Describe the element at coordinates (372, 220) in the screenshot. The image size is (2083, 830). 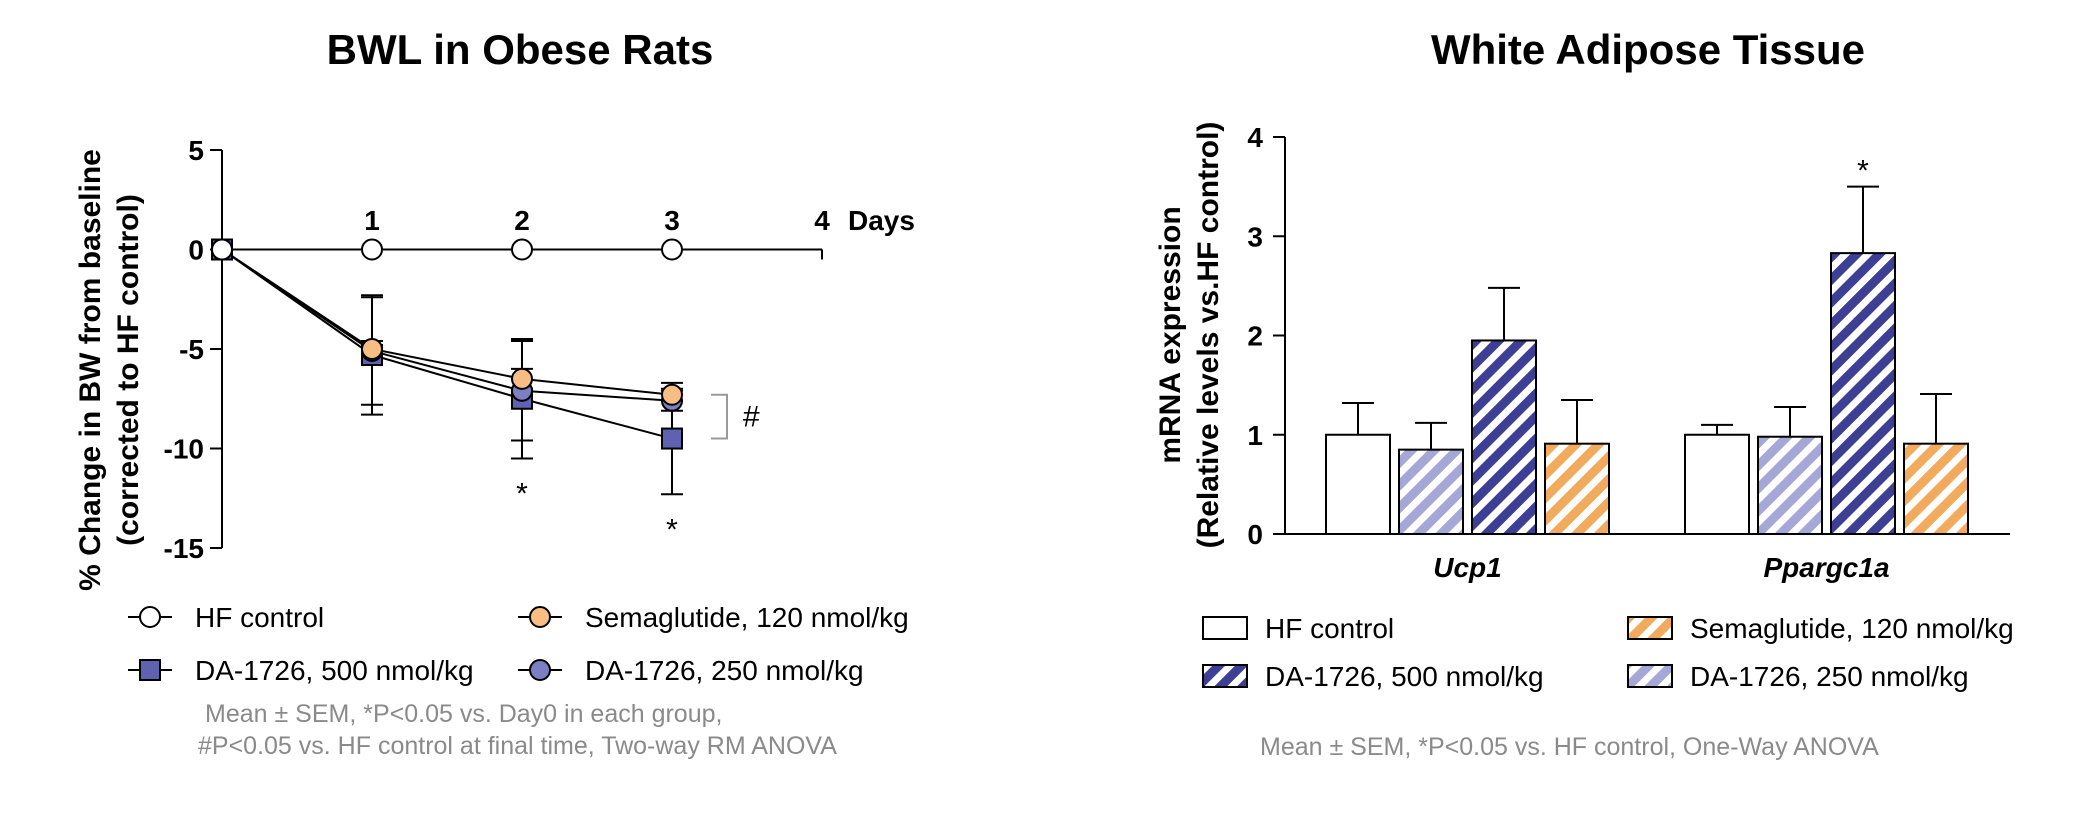
I see `line-chart-xtick-label: 1` at that location.